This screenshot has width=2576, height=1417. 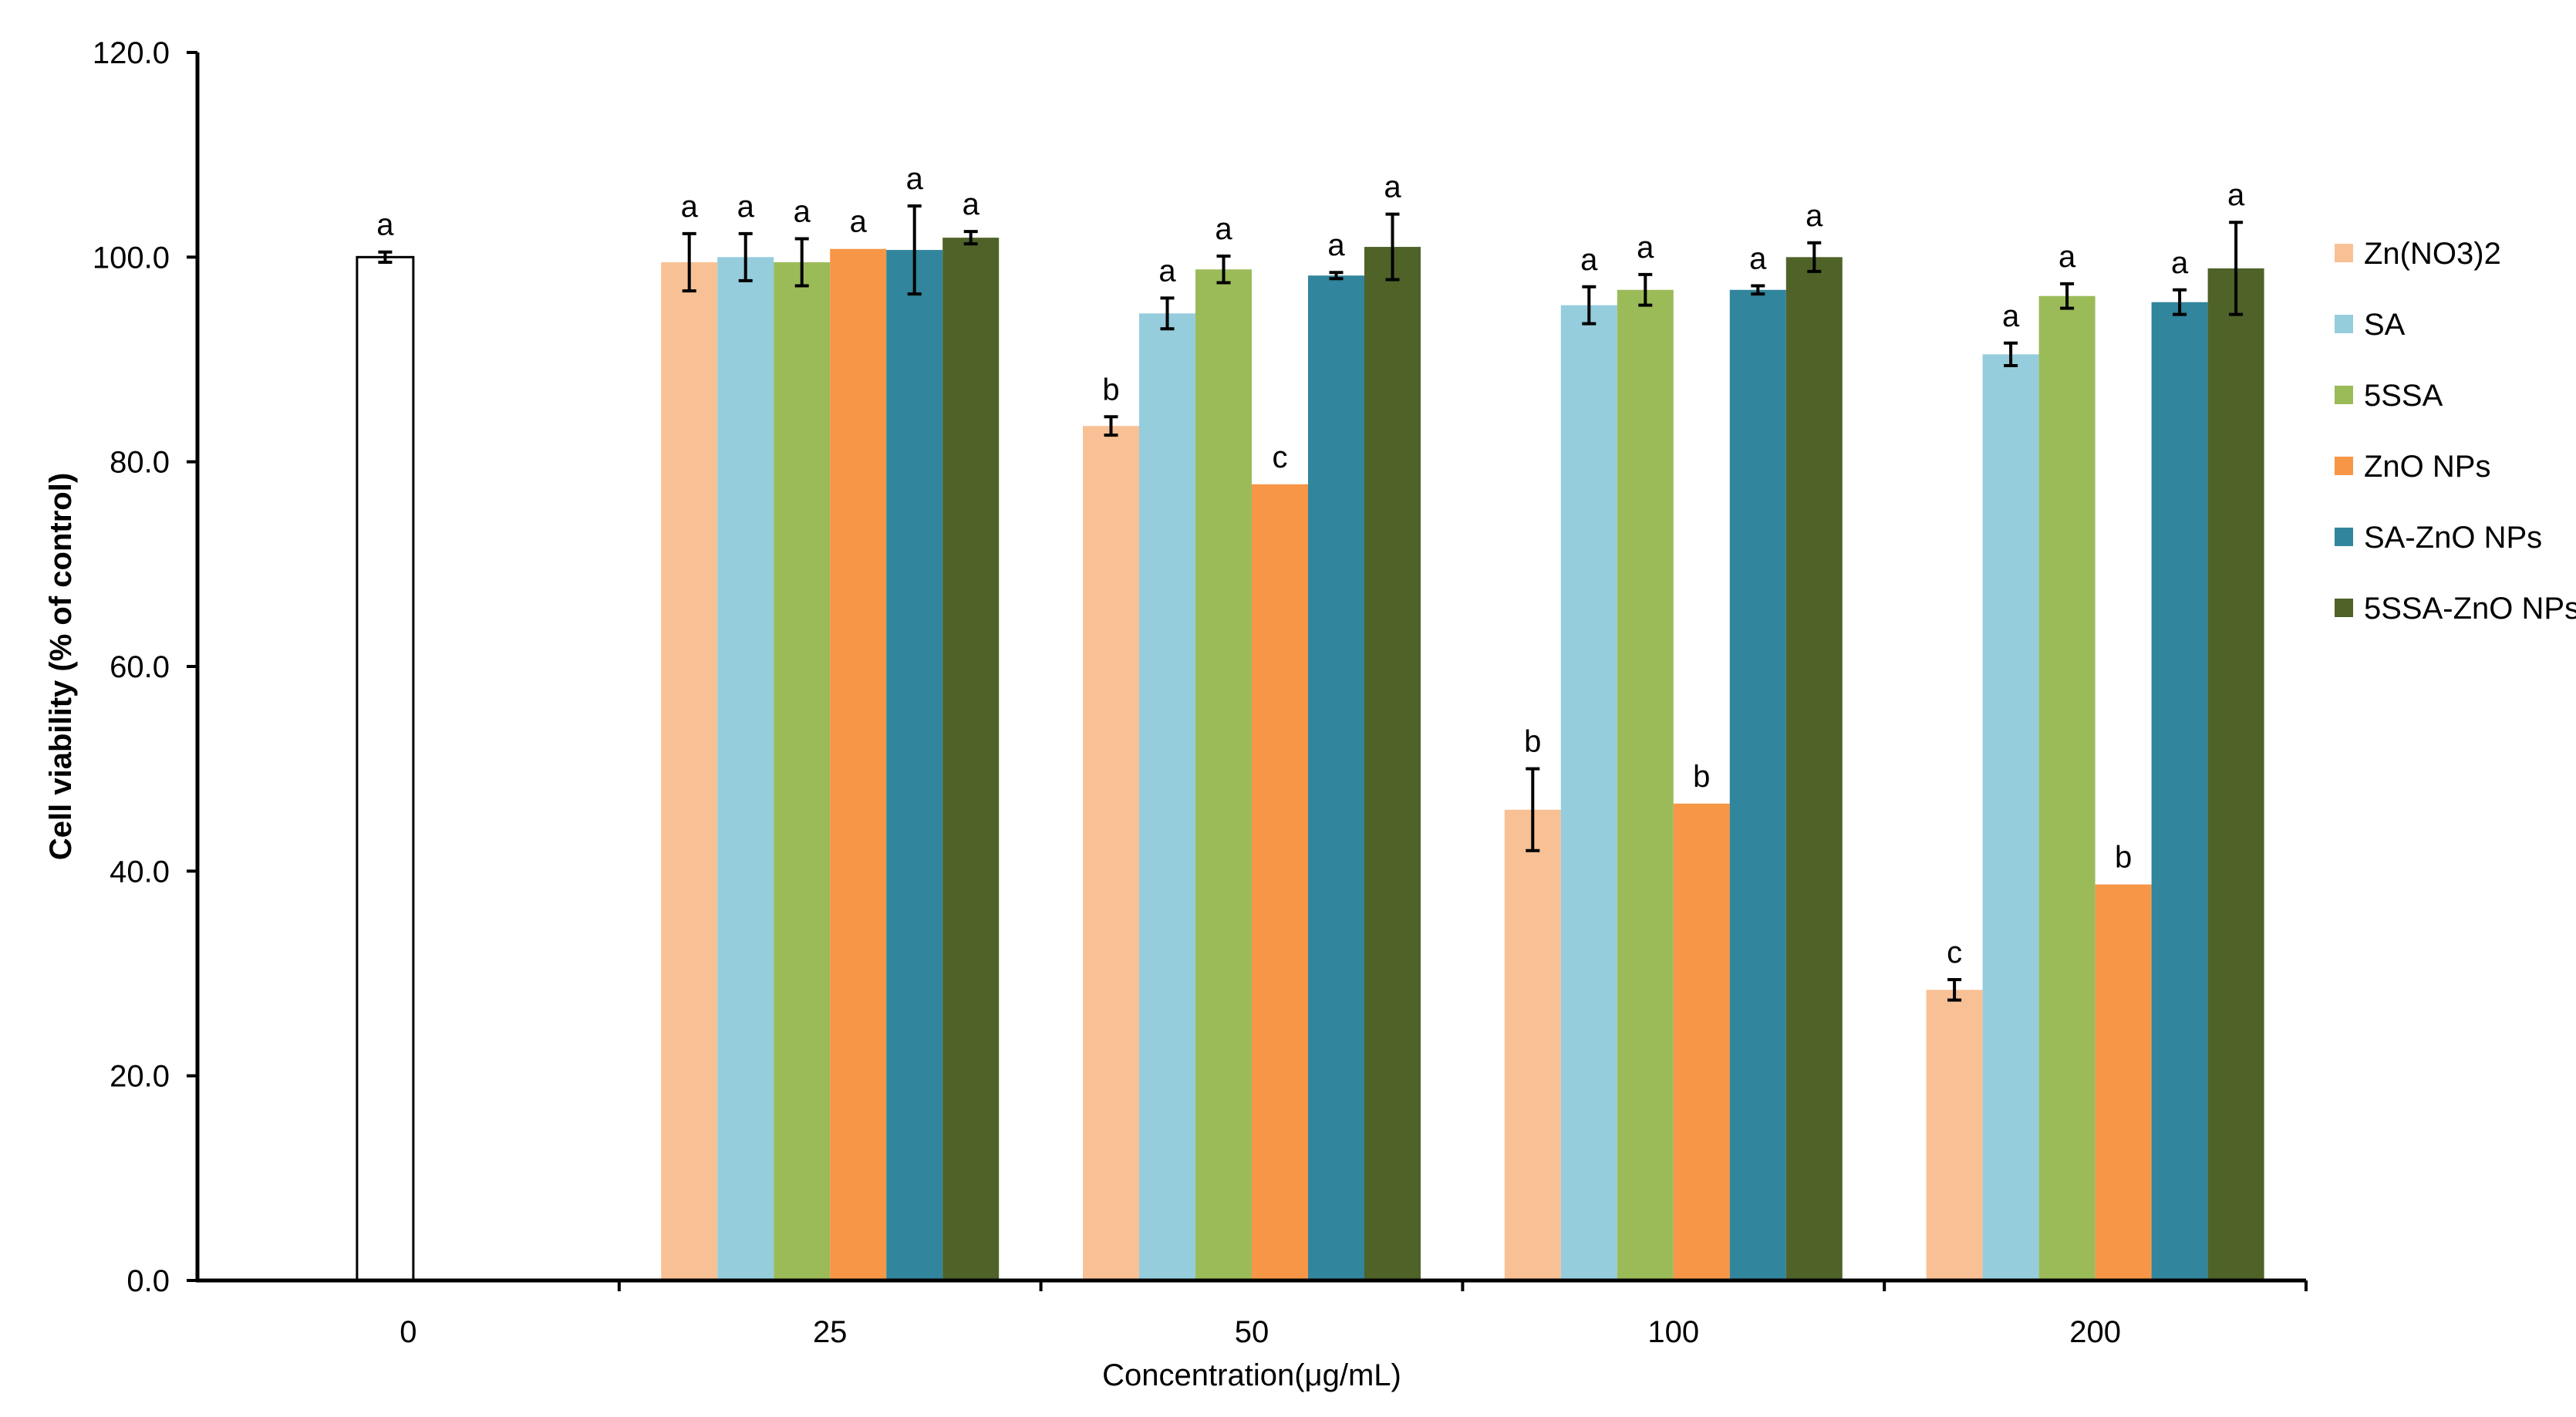 What do you see at coordinates (1673, 1332) in the screenshot?
I see `x-category-label: 100` at bounding box center [1673, 1332].